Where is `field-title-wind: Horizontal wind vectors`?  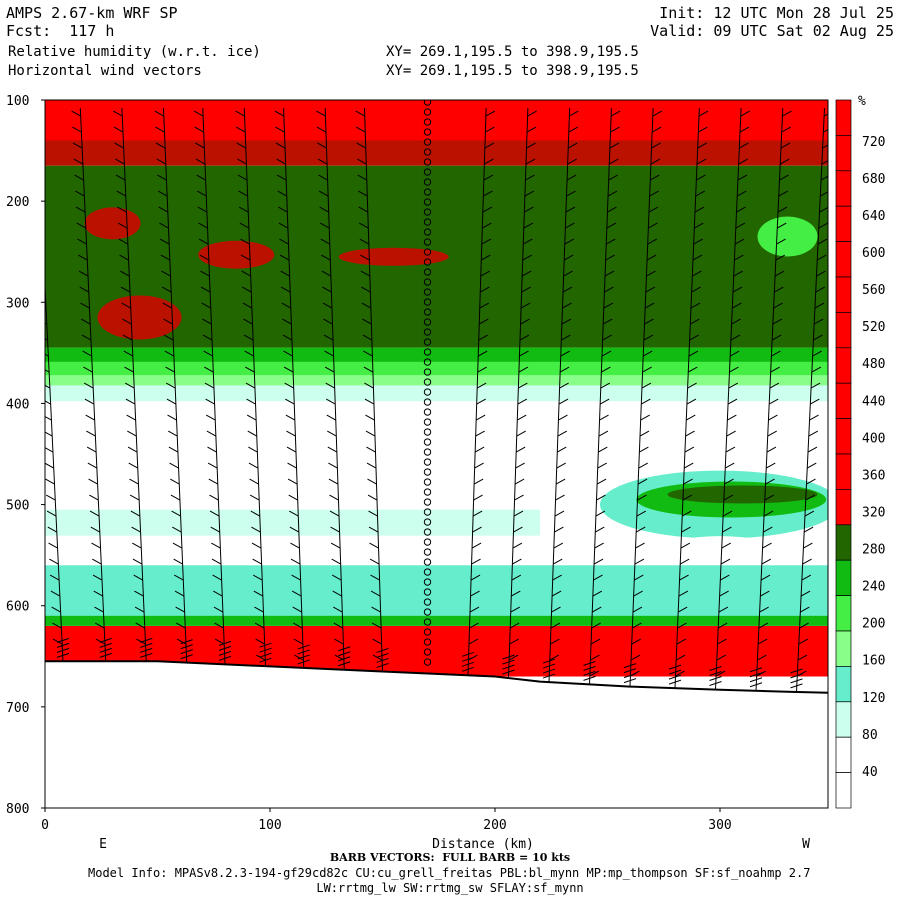 field-title-wind: Horizontal wind vectors is located at coordinates (105, 71).